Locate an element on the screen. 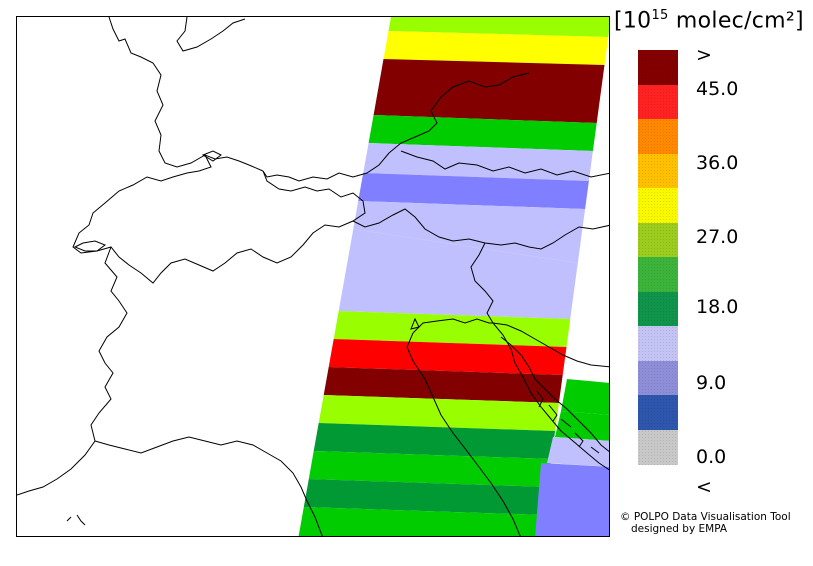 The height and width of the screenshot is (566, 813). colorbar-tick-label: 9.0 is located at coordinates (711, 383).